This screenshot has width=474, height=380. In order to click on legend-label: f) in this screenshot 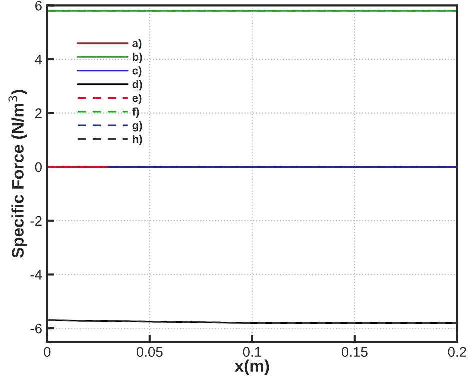, I will do `click(136, 113)`.